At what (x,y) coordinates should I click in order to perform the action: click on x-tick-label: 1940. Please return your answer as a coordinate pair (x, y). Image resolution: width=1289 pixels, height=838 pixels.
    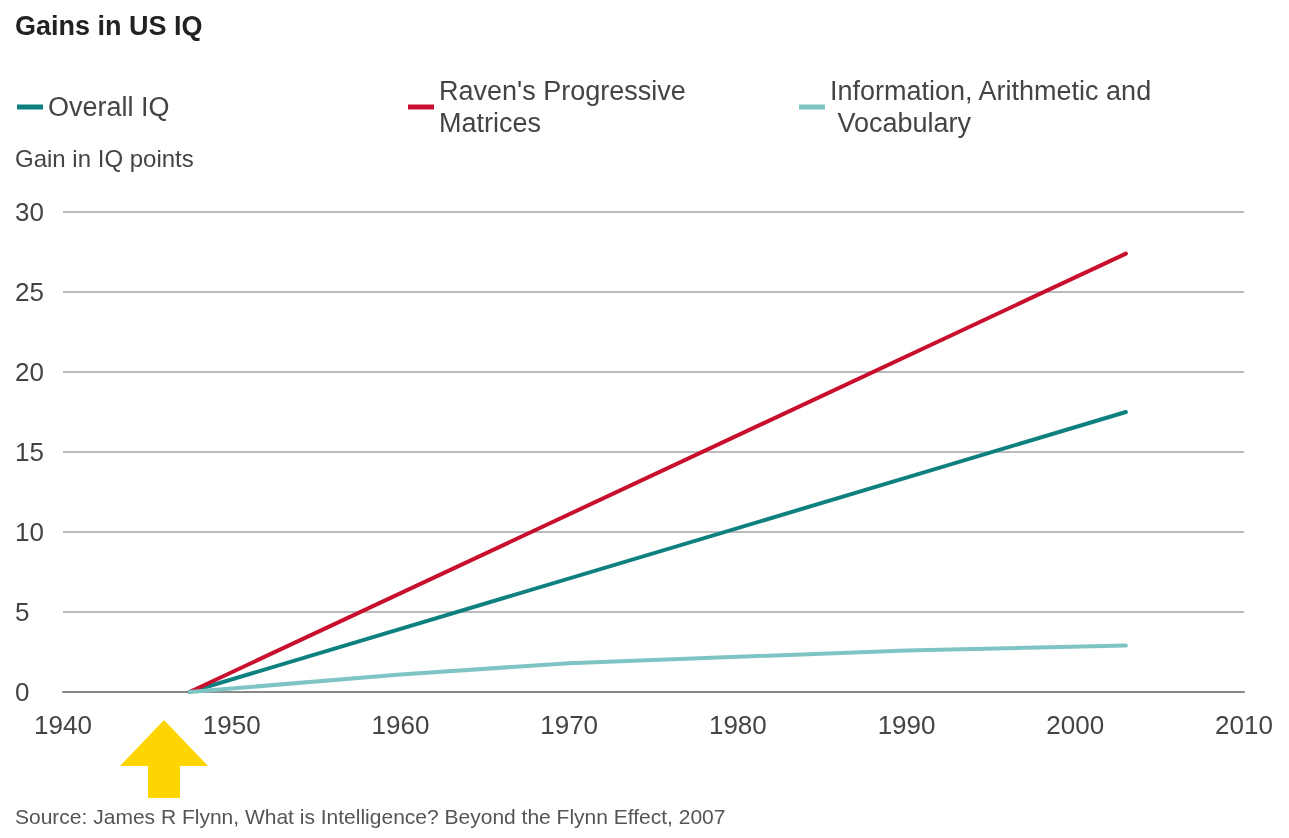
    Looking at the image, I should click on (63, 725).